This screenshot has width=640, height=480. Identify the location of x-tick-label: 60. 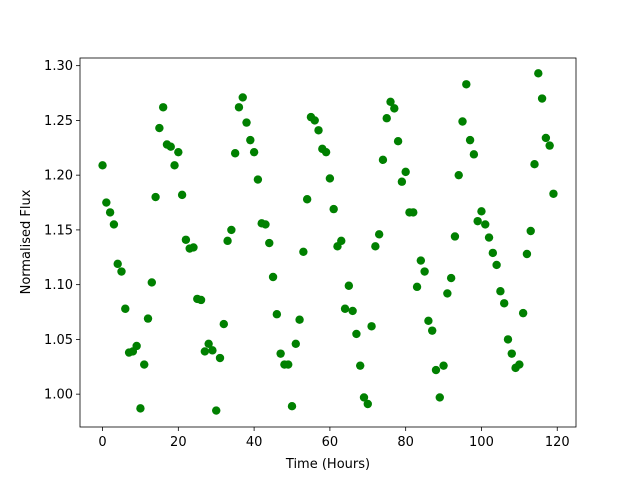
(330, 442).